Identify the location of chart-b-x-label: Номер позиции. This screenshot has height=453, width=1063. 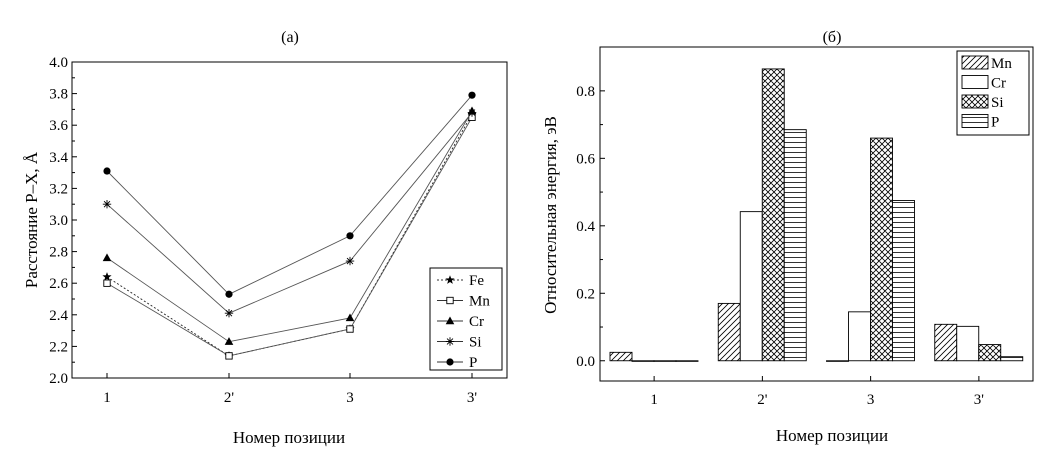
(832, 435).